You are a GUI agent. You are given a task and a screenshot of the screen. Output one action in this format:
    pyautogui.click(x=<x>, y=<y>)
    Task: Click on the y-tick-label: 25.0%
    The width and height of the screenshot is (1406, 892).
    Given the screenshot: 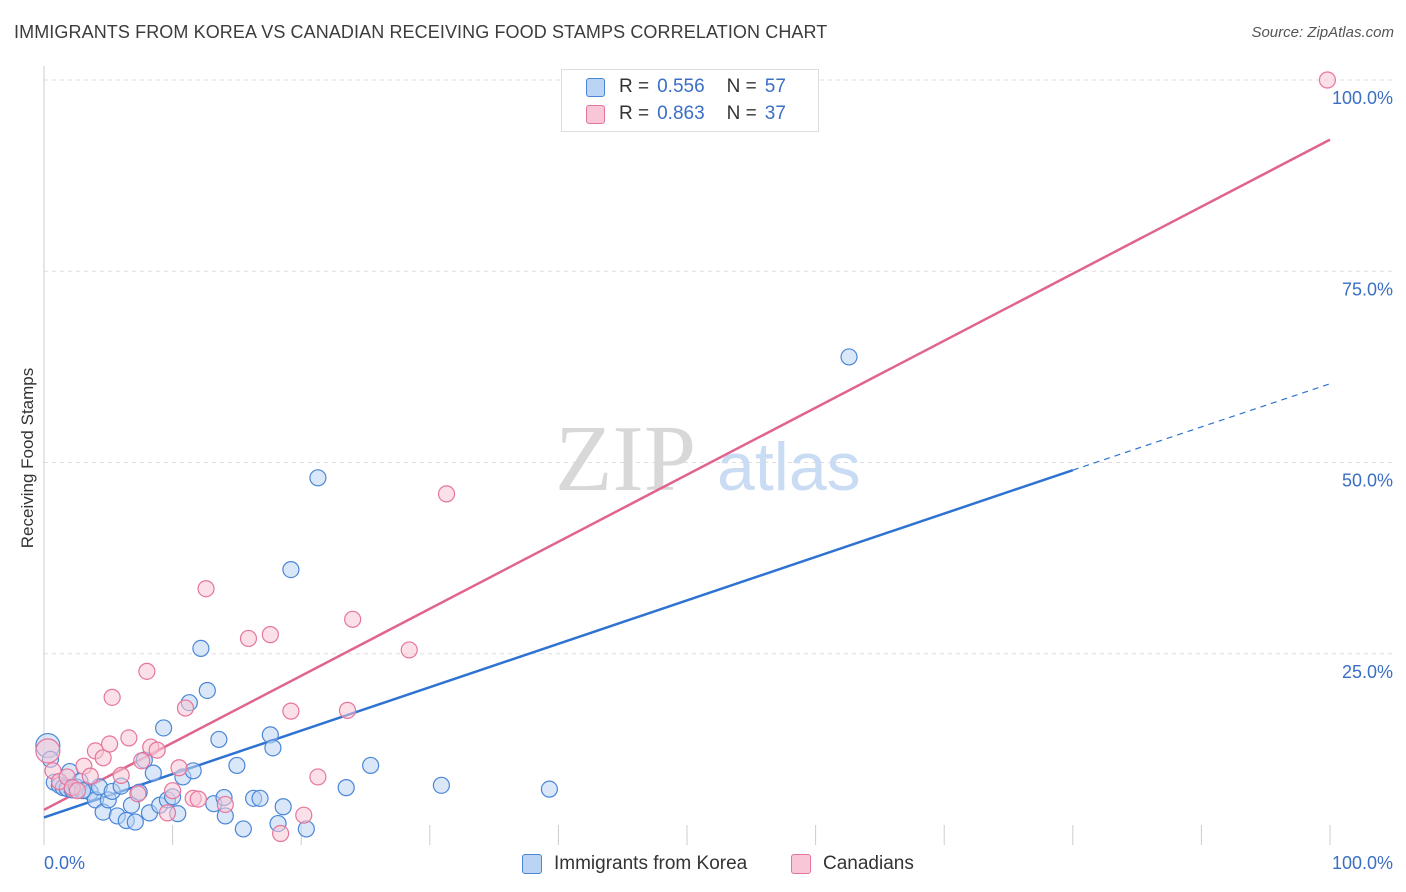 What is the action you would take?
    pyautogui.click(x=1367, y=672)
    